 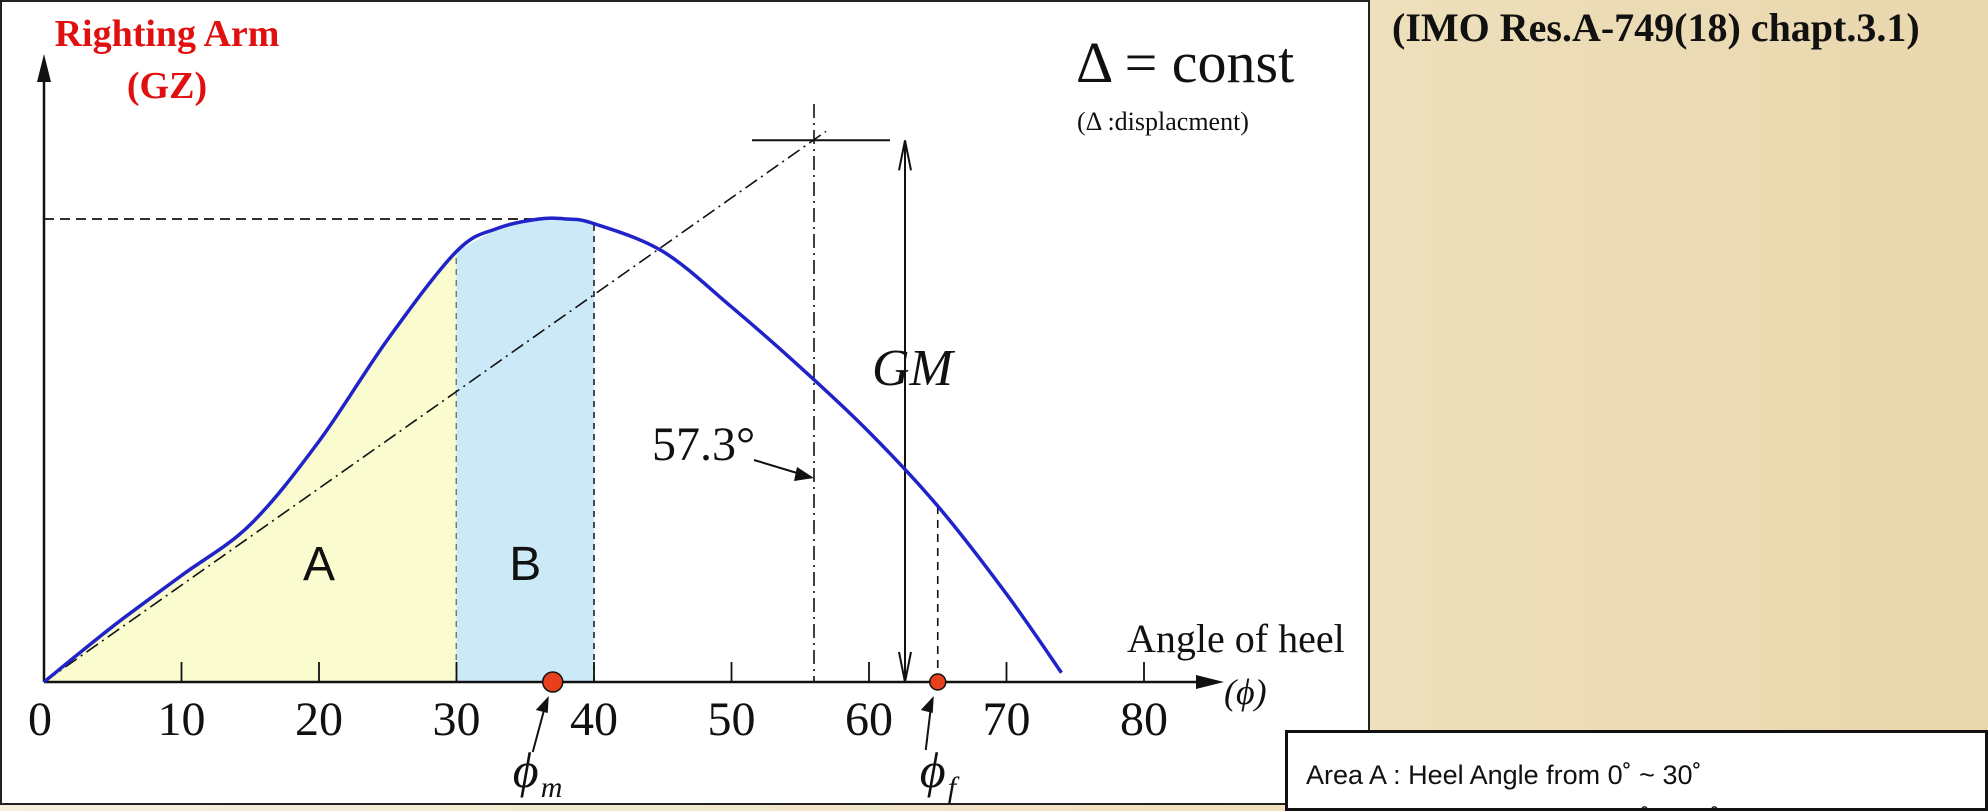 What do you see at coordinates (869, 719) in the screenshot?
I see `x-tick-label: 60` at bounding box center [869, 719].